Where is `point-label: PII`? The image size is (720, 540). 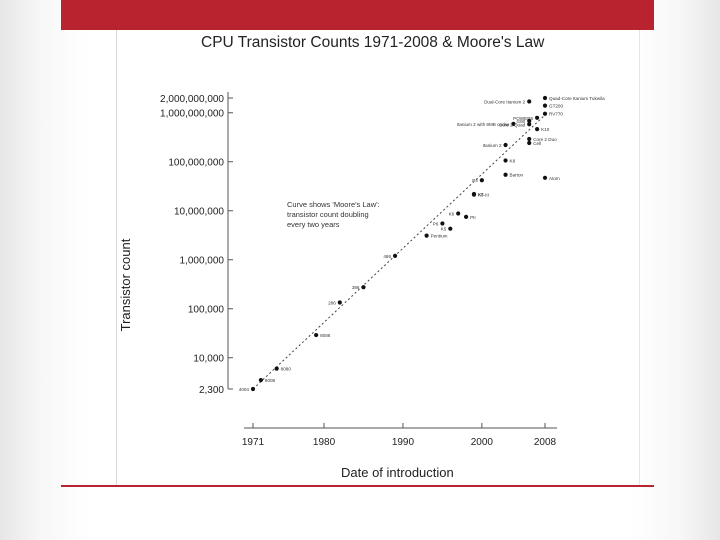
point-label: PII is located at coordinates (473, 217).